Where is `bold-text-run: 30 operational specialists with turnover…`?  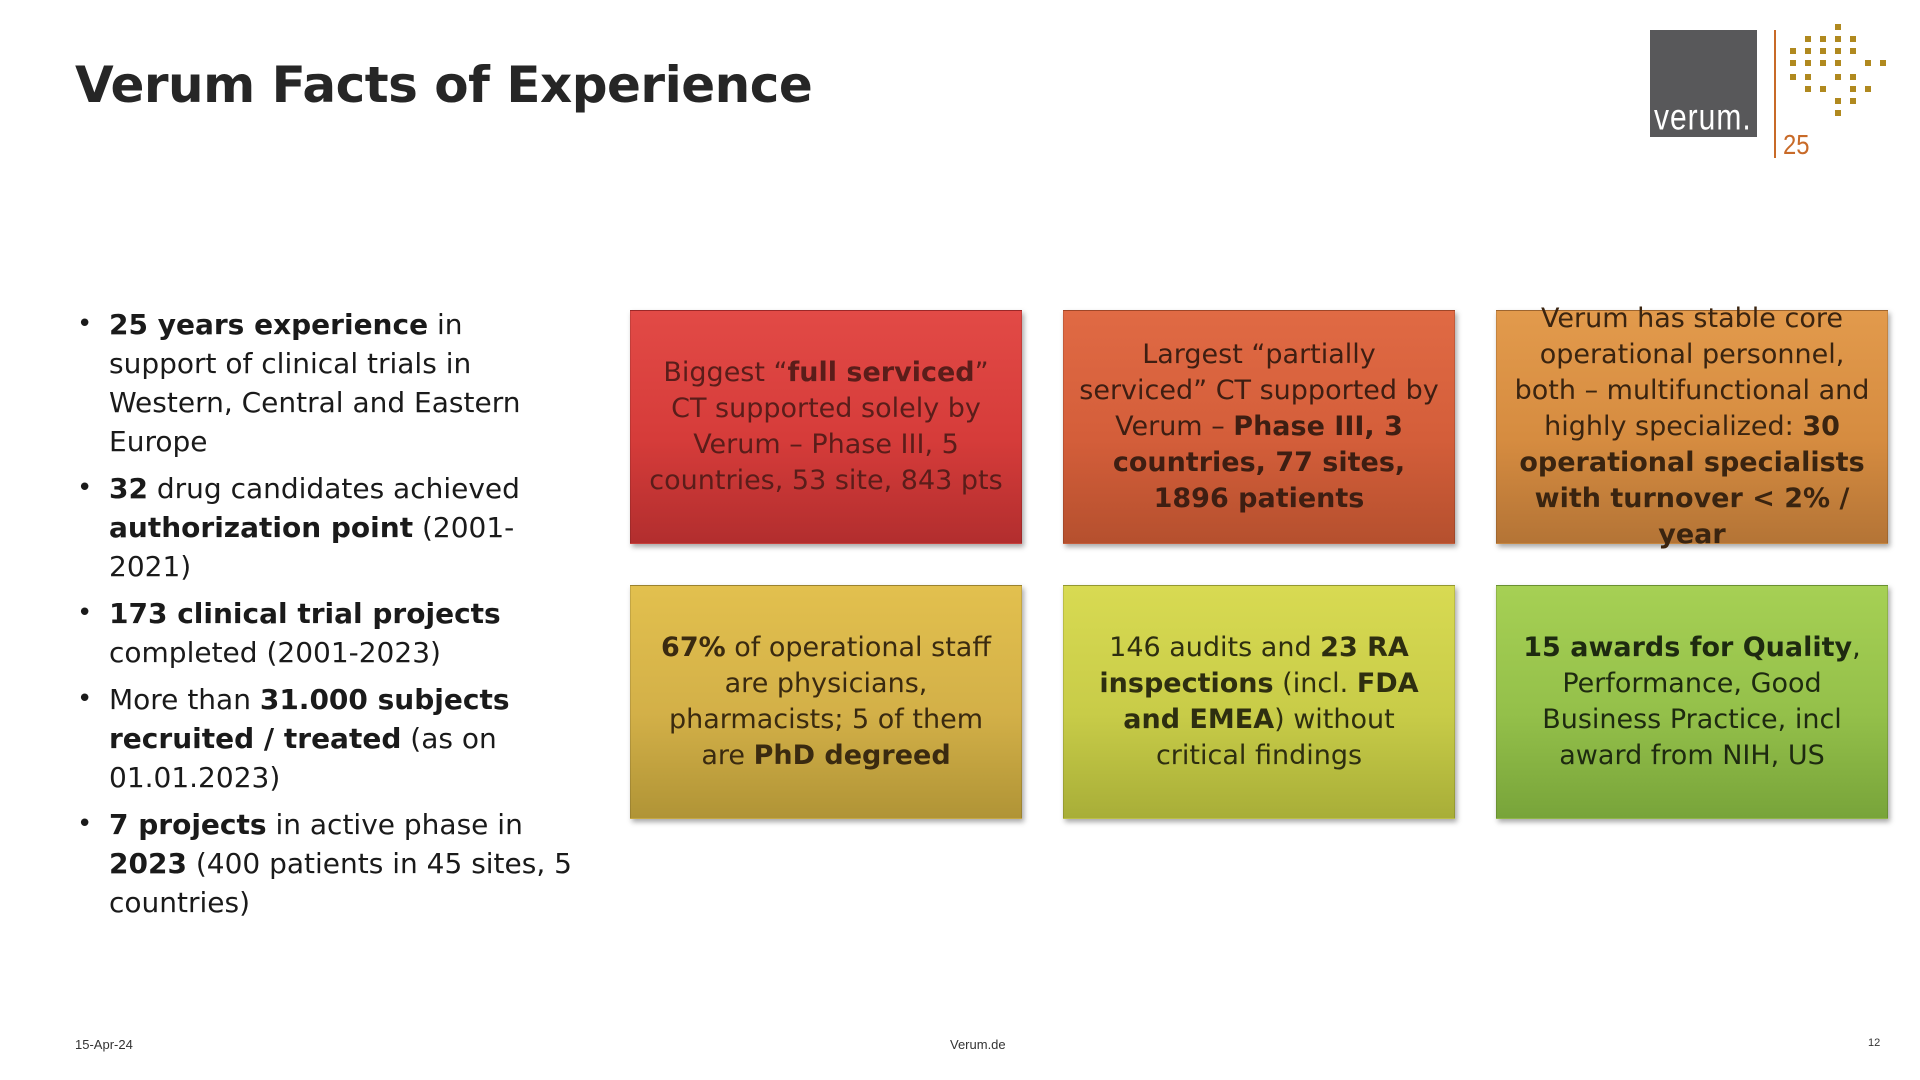
bold-text-run: 30 operational specialists with turnover… is located at coordinates (1692, 480).